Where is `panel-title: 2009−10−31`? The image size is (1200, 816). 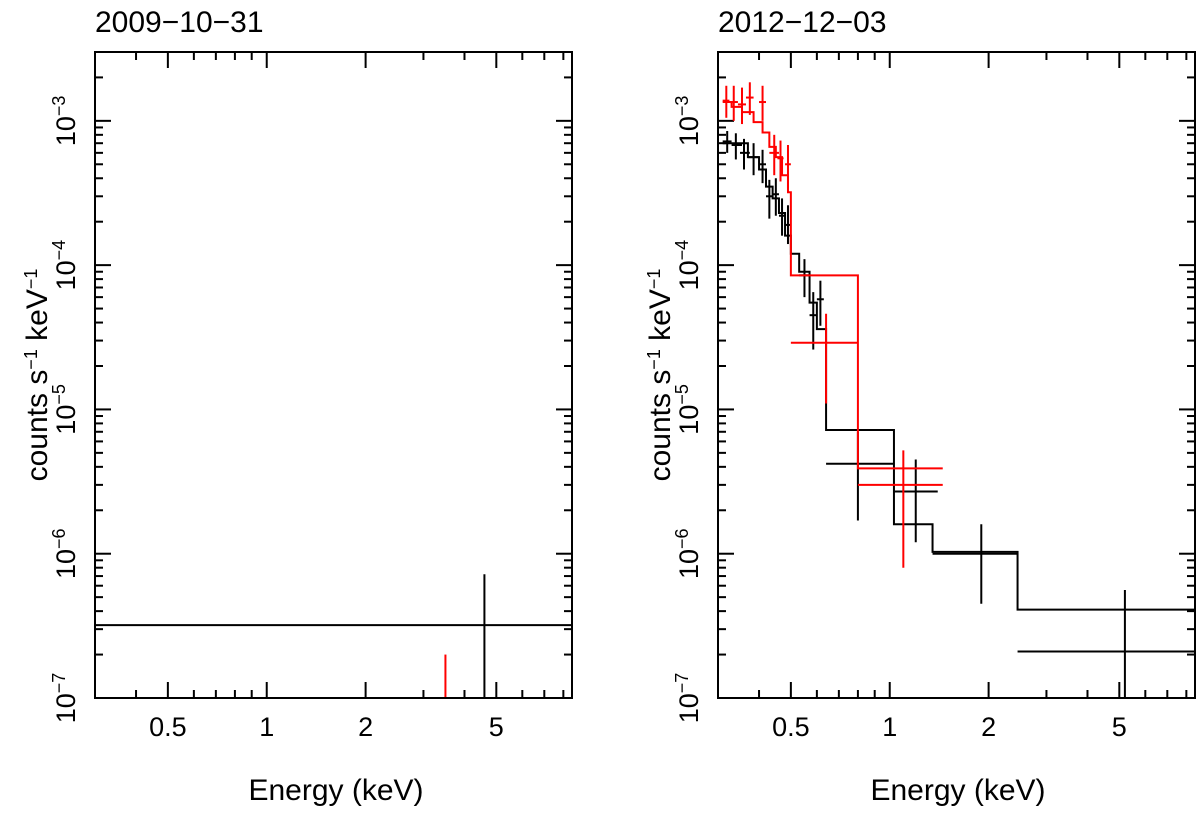
panel-title: 2009−10−31 is located at coordinates (179, 22).